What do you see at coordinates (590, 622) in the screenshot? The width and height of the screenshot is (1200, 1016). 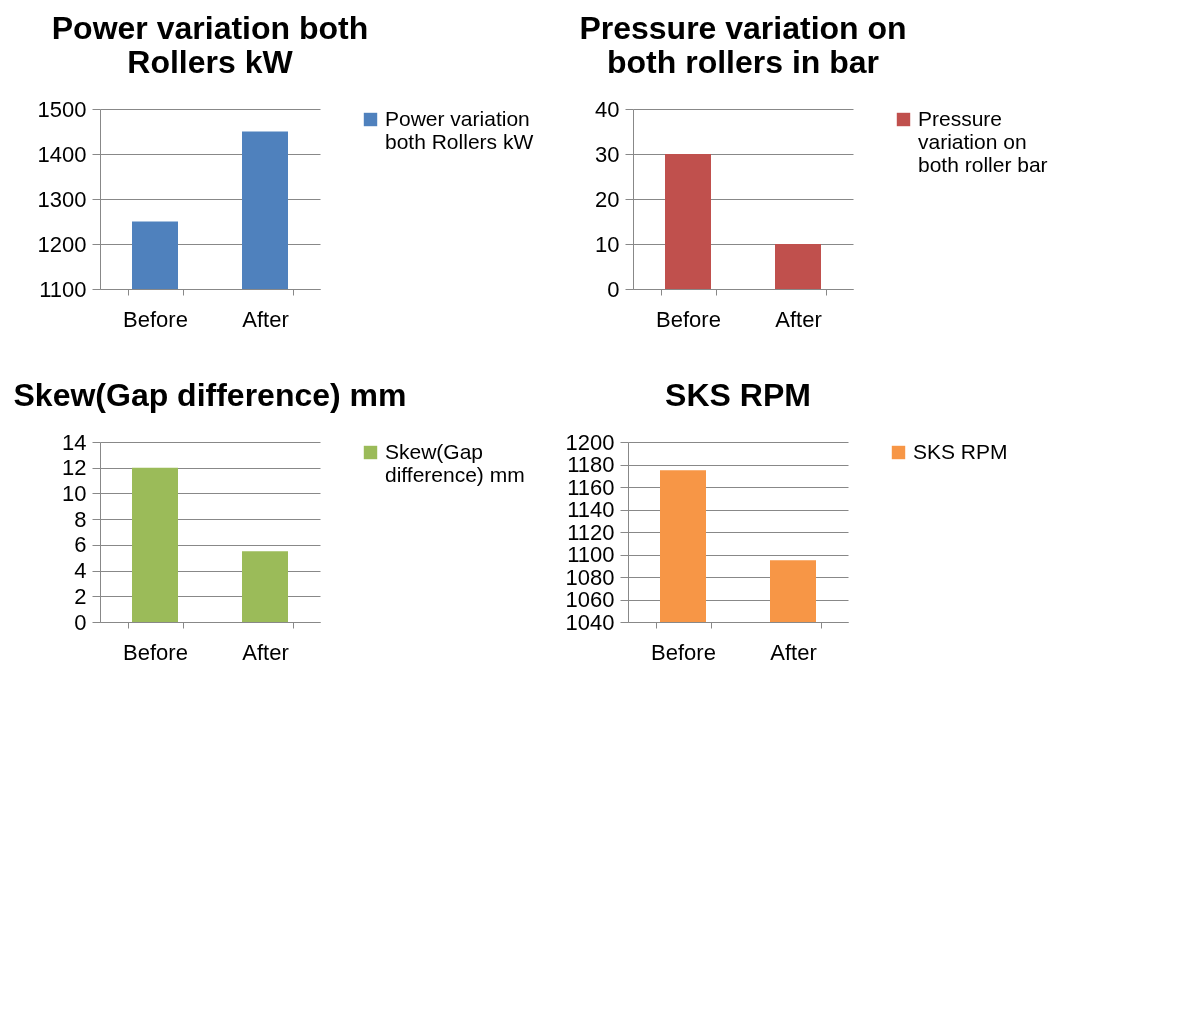 I see `y-tick-label: 1040` at bounding box center [590, 622].